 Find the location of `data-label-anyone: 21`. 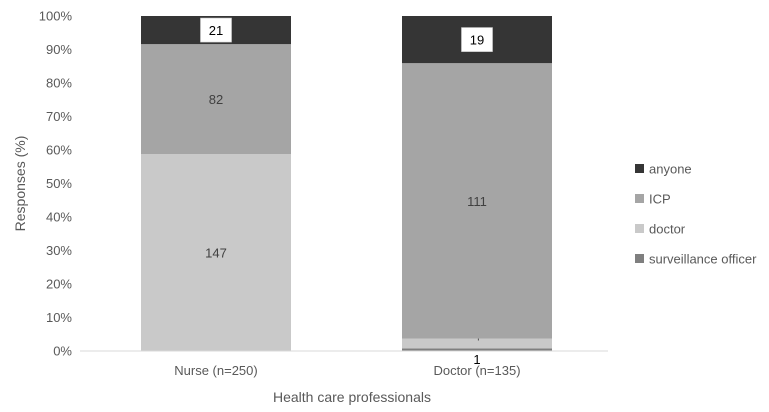

data-label-anyone: 21 is located at coordinates (216, 30).